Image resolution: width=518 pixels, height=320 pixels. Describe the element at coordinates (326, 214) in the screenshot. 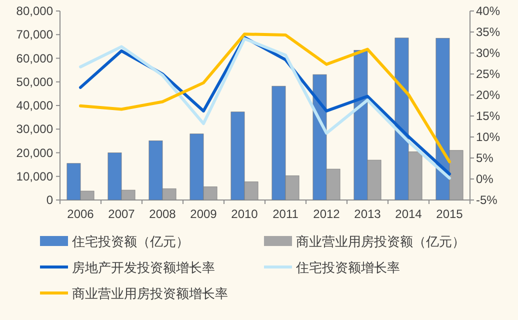

I see `x-tick-label: 2012` at that location.